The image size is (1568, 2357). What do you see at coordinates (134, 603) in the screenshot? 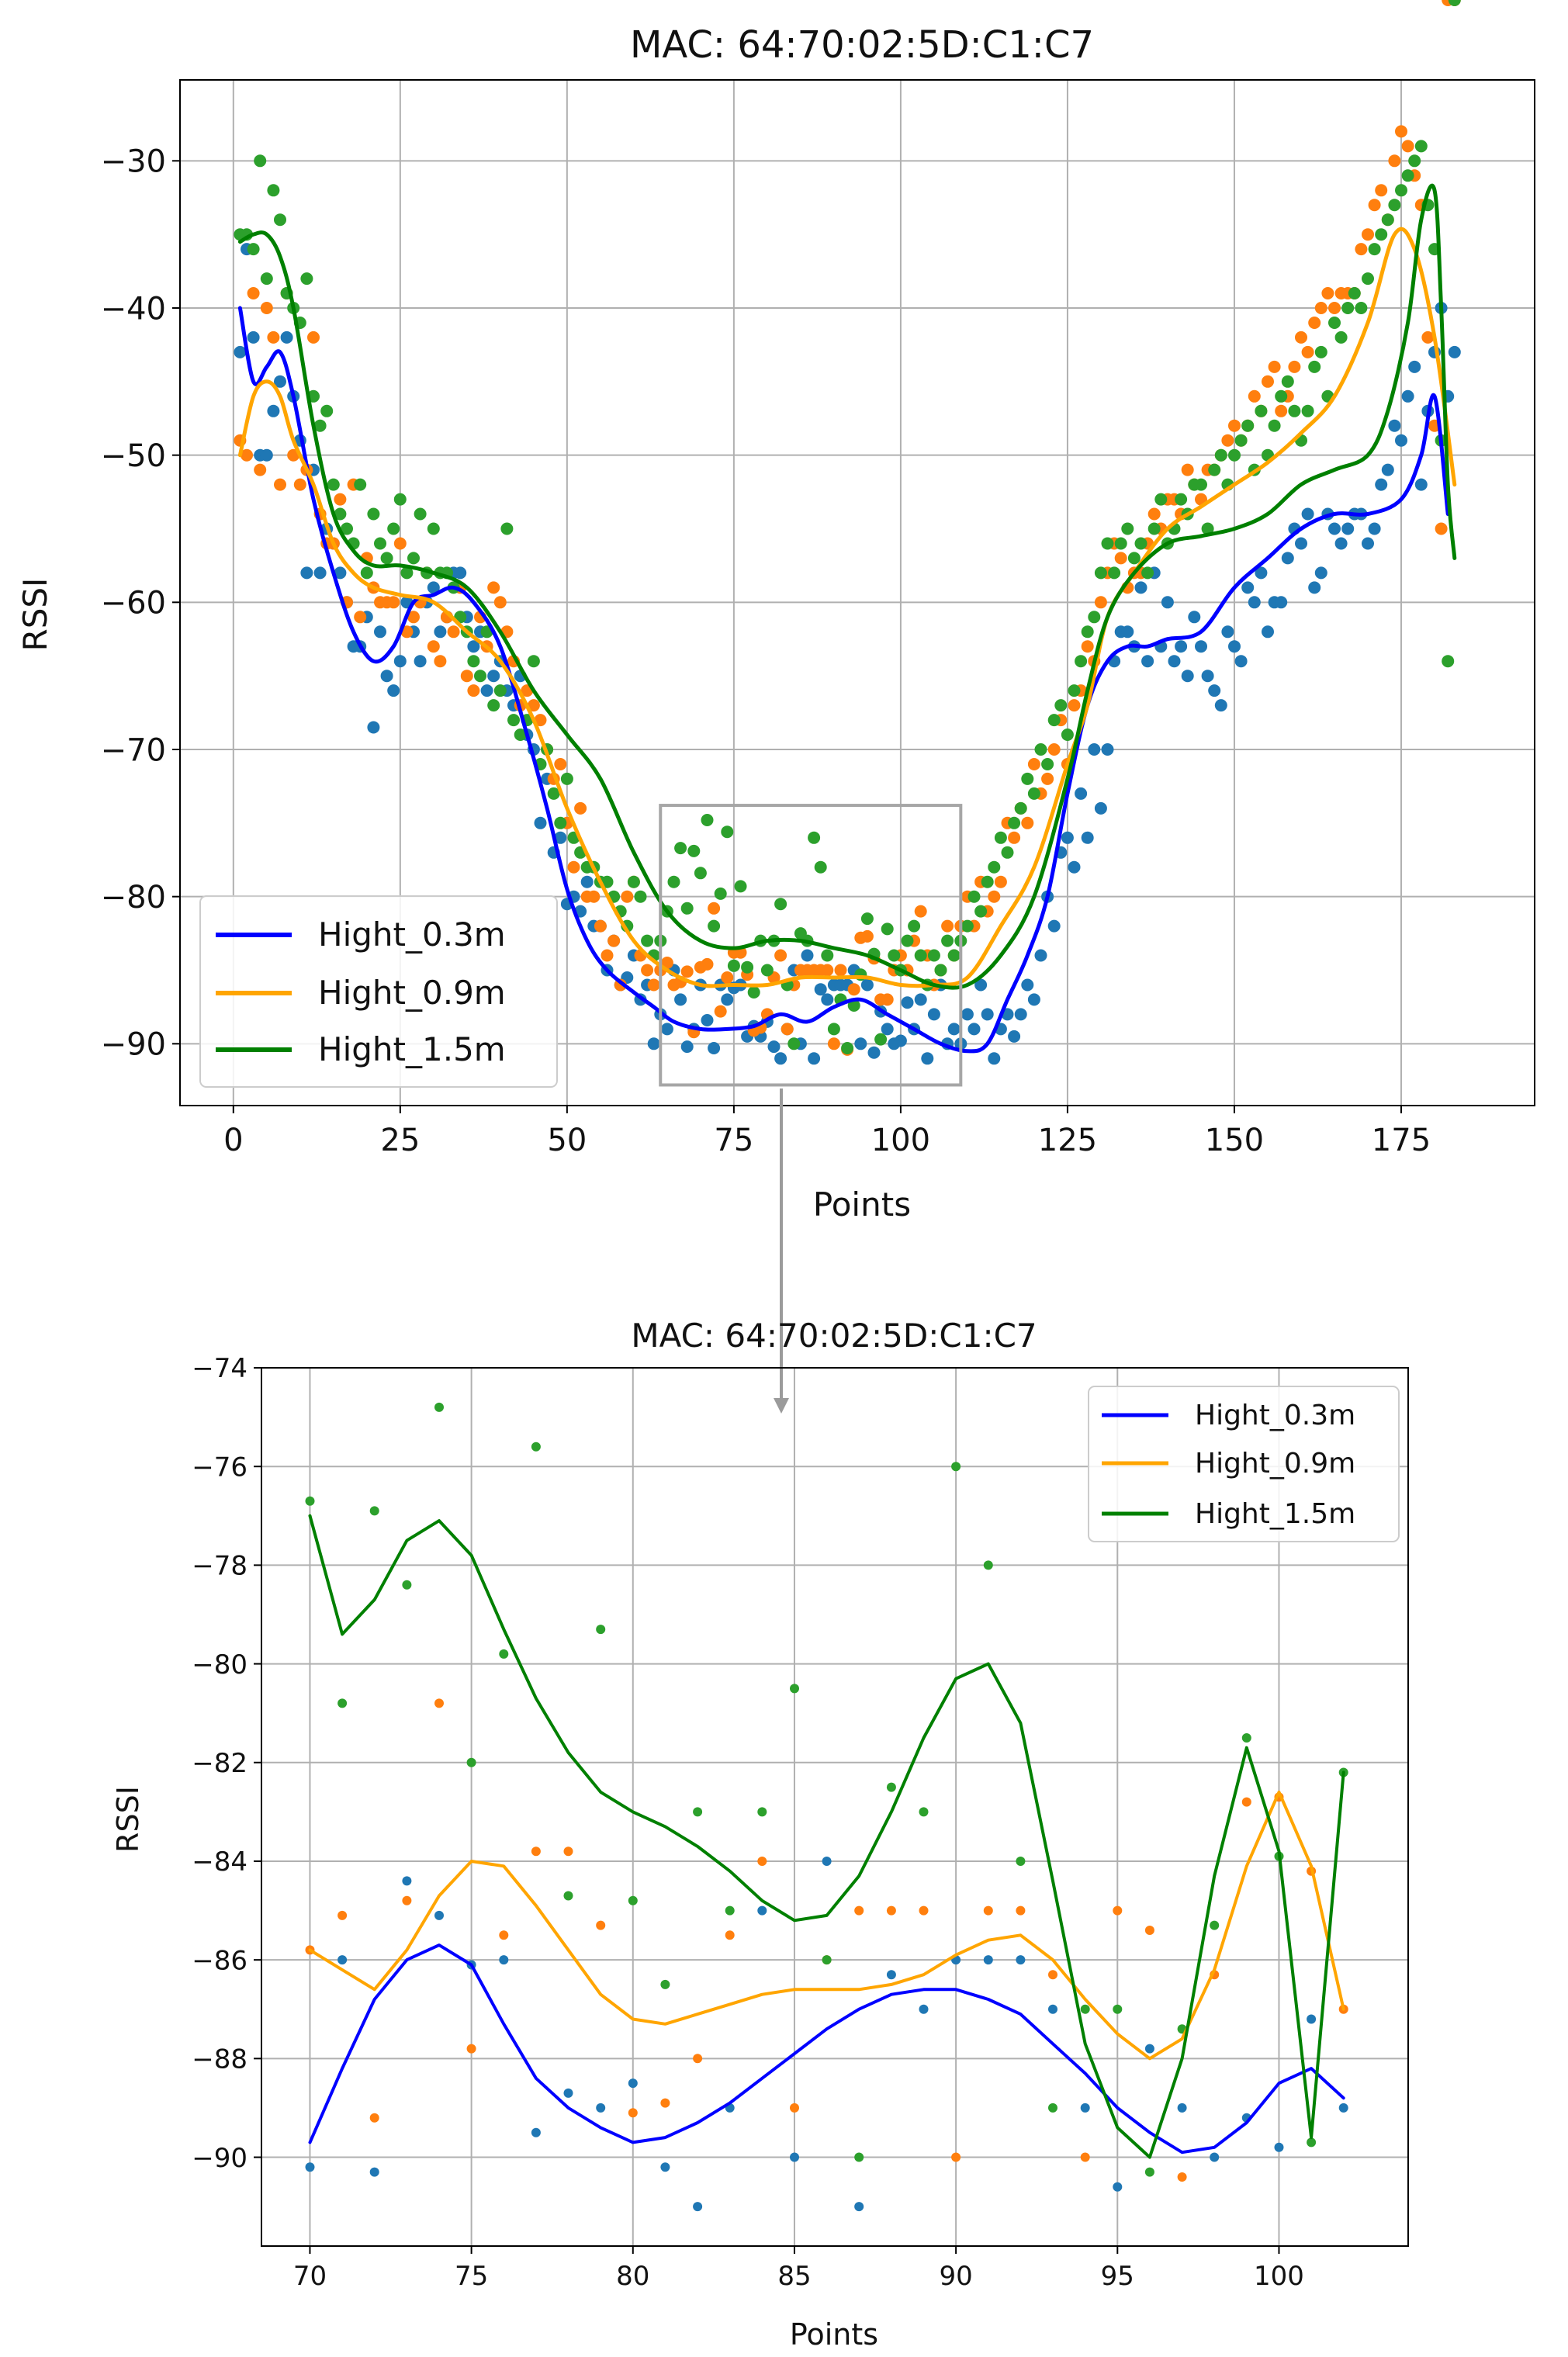
I see `y-tick-label: −60` at bounding box center [134, 603].